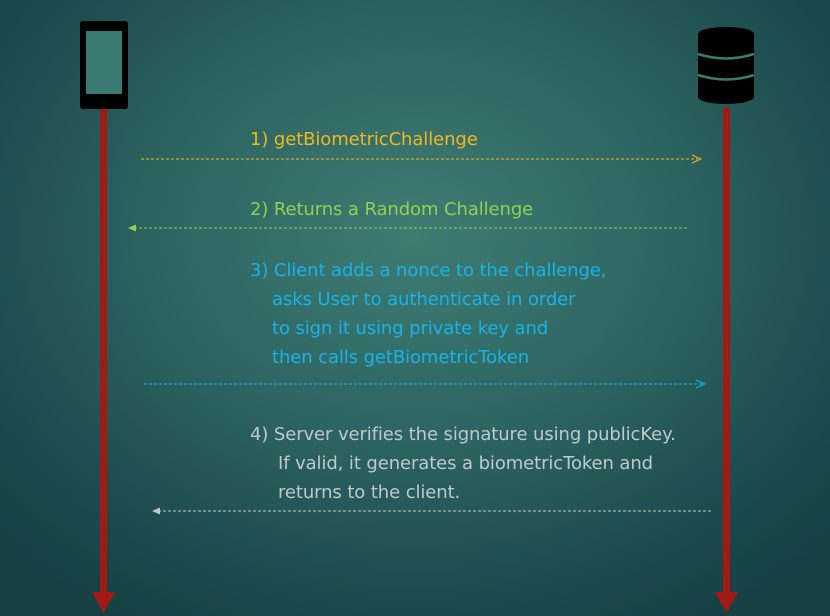  What do you see at coordinates (428, 270) in the screenshot?
I see `message-label-3-line: 3) Client adds a nonce to the challenge,` at bounding box center [428, 270].